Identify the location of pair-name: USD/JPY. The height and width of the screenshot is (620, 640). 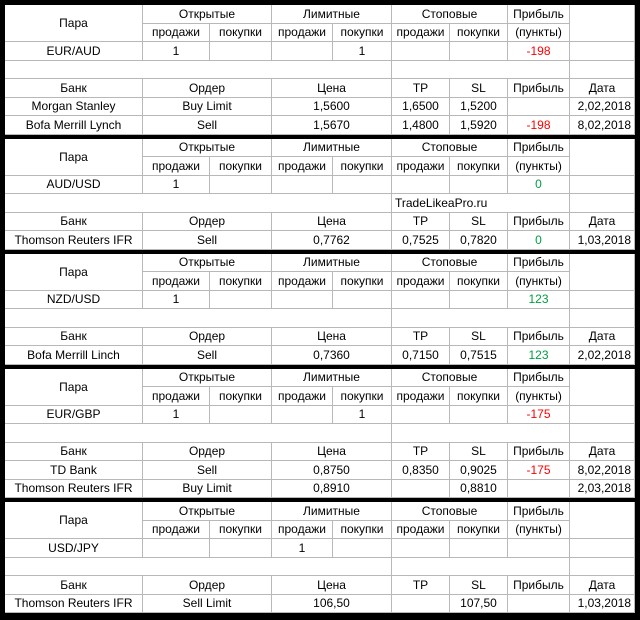
(74, 548).